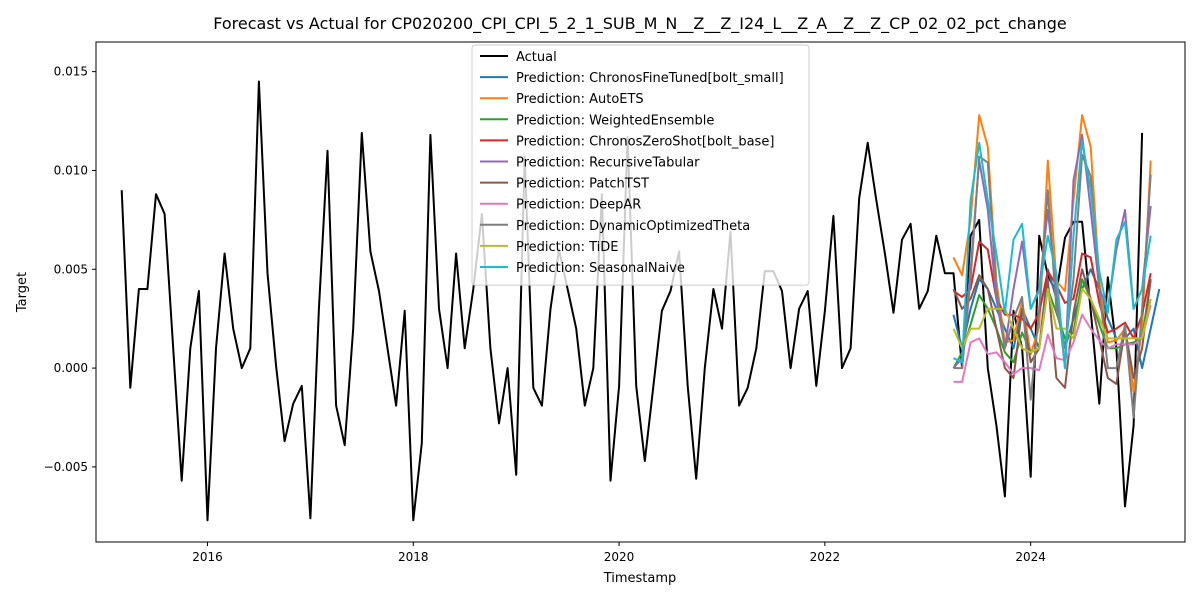 This screenshot has width=1200, height=600. Describe the element at coordinates (582, 184) in the screenshot. I see `legend-entry-label: Prediction: PatchTST` at that location.